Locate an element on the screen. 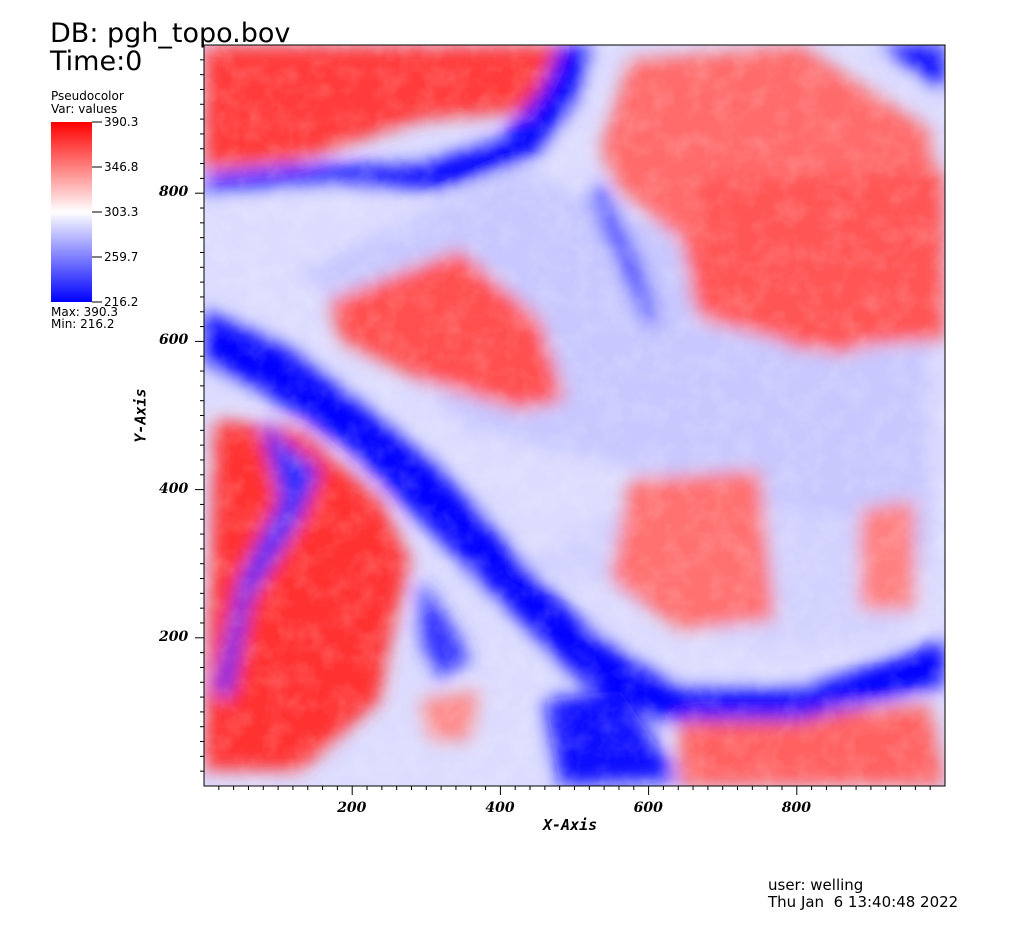  time-title: Time:0 is located at coordinates (96, 61).